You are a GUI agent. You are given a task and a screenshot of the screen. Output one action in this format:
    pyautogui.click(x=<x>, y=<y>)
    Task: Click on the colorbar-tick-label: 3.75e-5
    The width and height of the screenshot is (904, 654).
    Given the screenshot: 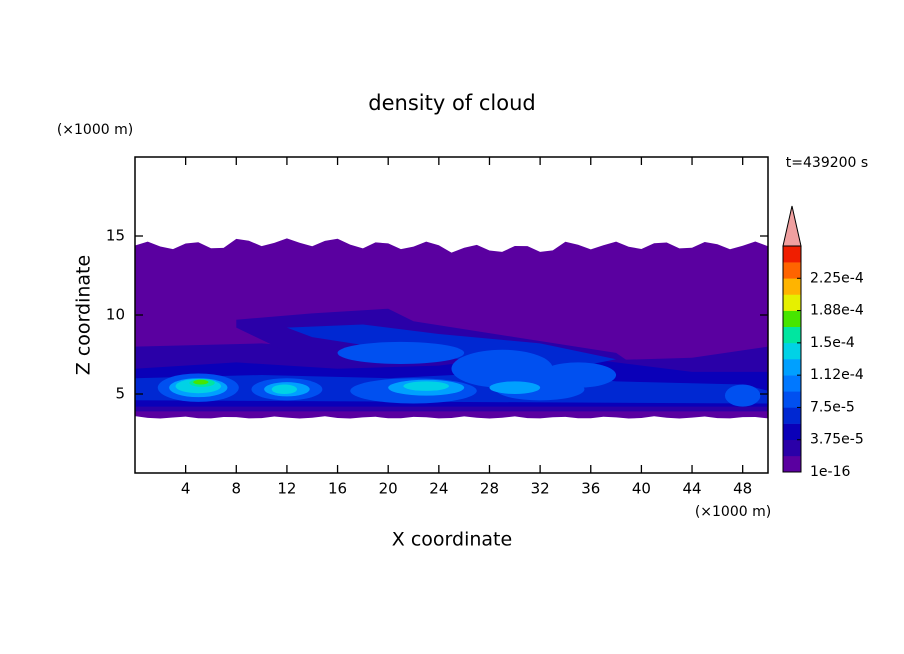 What is the action you would take?
    pyautogui.click(x=837, y=440)
    